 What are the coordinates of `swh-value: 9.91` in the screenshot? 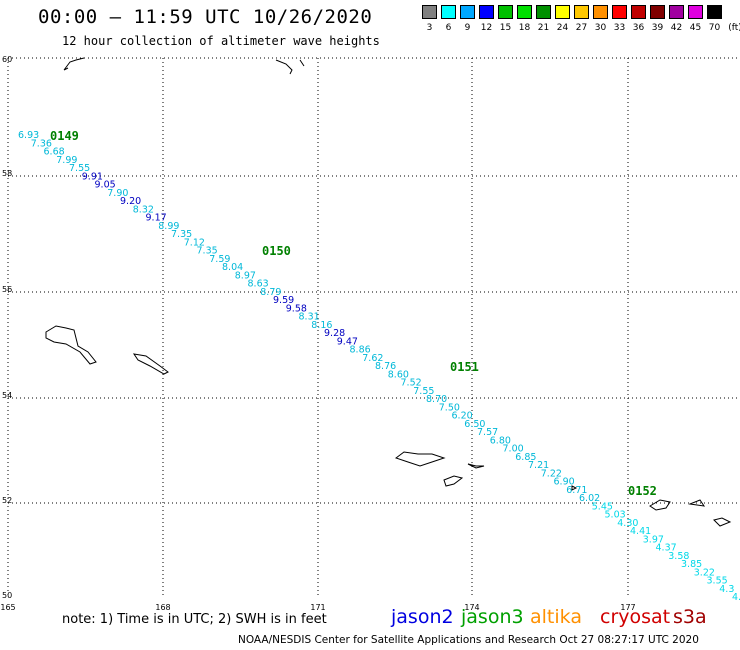 It's located at (92, 176).